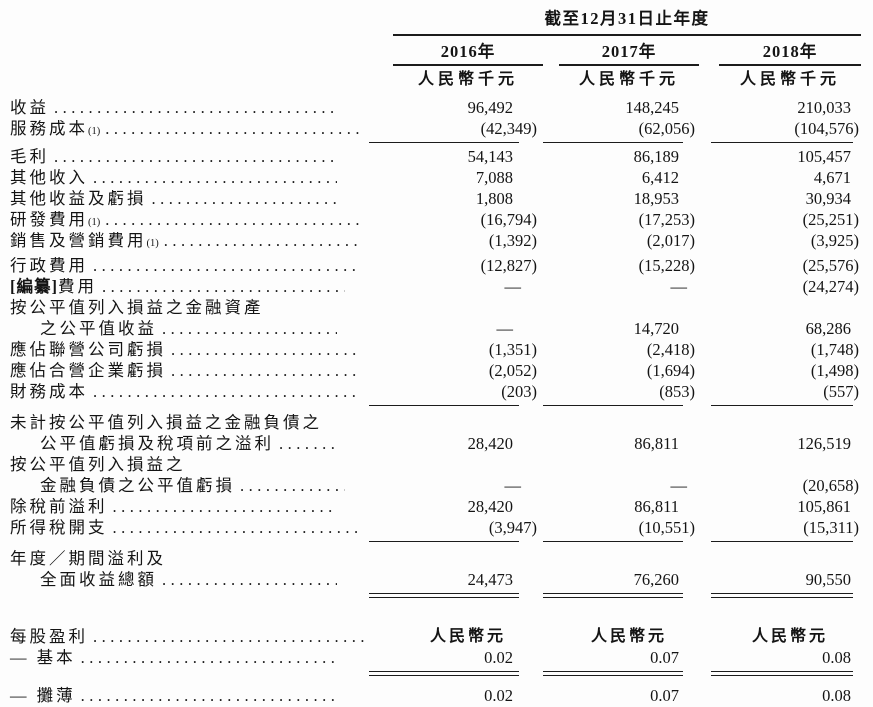  I want to click on row-label: 按公平值列入損益之金融資產 之公平值收益, so click(186, 318).